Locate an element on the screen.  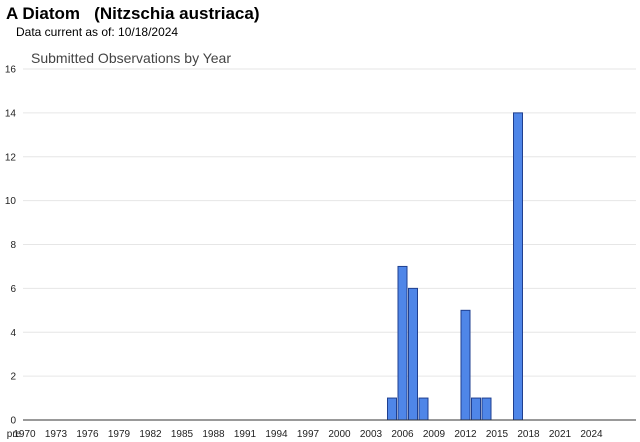
x-tick-label: 2012 is located at coordinates (465, 434).